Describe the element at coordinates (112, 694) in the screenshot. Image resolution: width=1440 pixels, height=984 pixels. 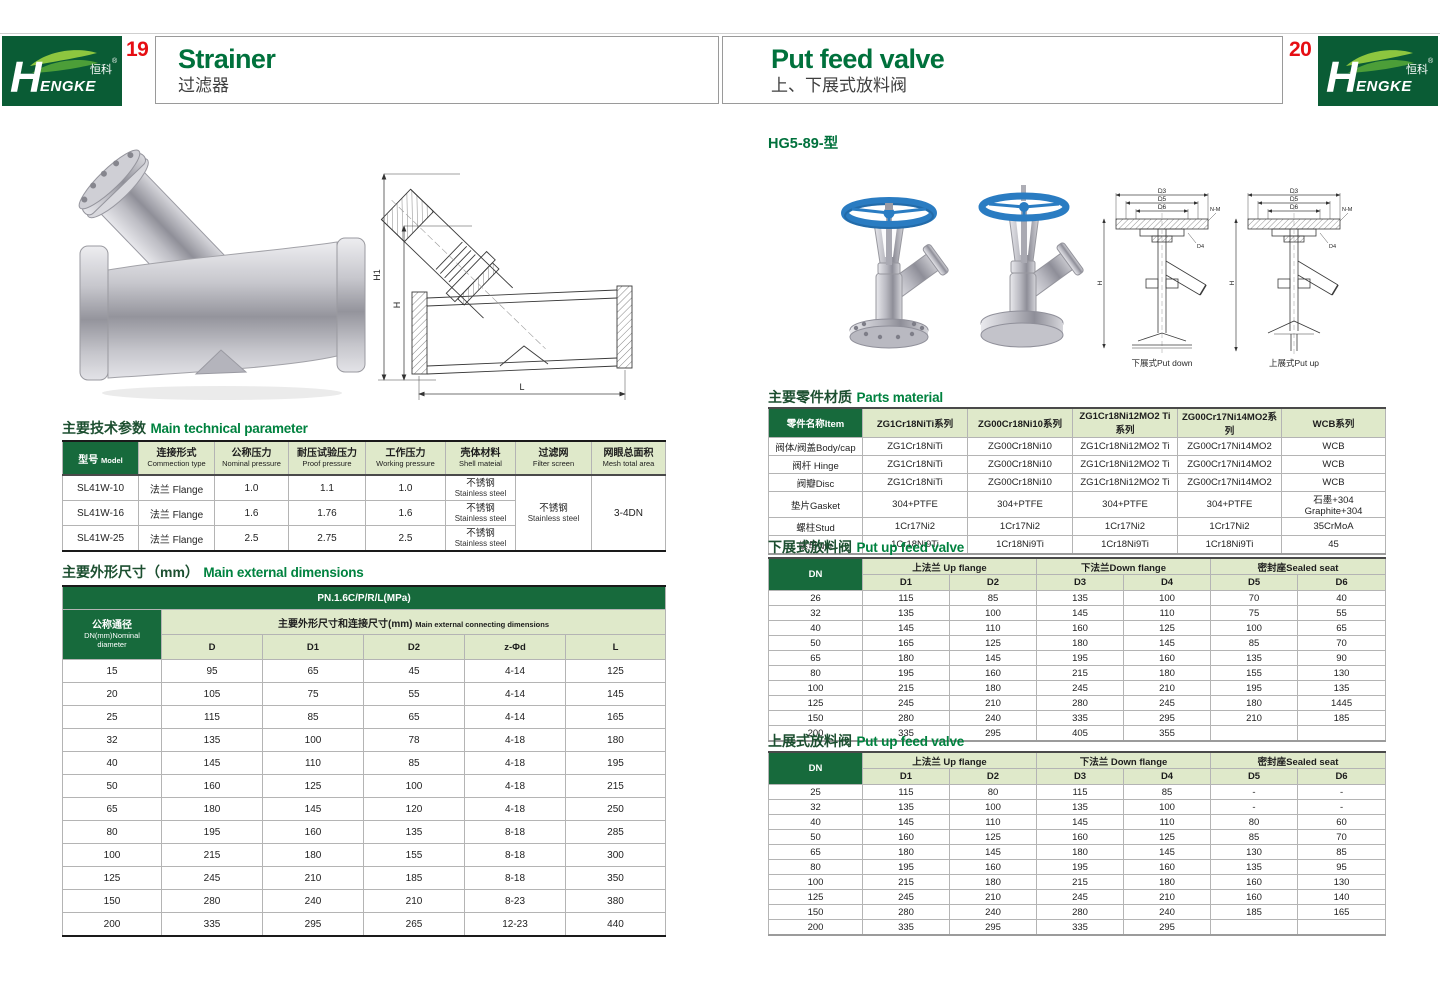
I see `table-cell: 20` at that location.